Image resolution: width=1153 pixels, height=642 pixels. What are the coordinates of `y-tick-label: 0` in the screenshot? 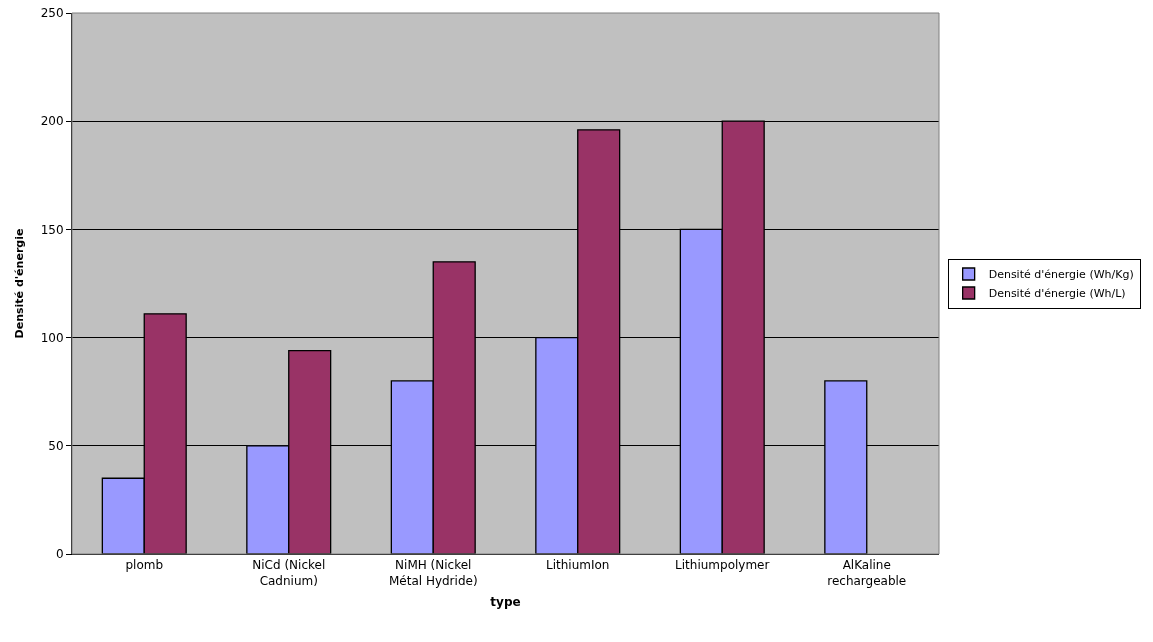 It's located at (59, 554).